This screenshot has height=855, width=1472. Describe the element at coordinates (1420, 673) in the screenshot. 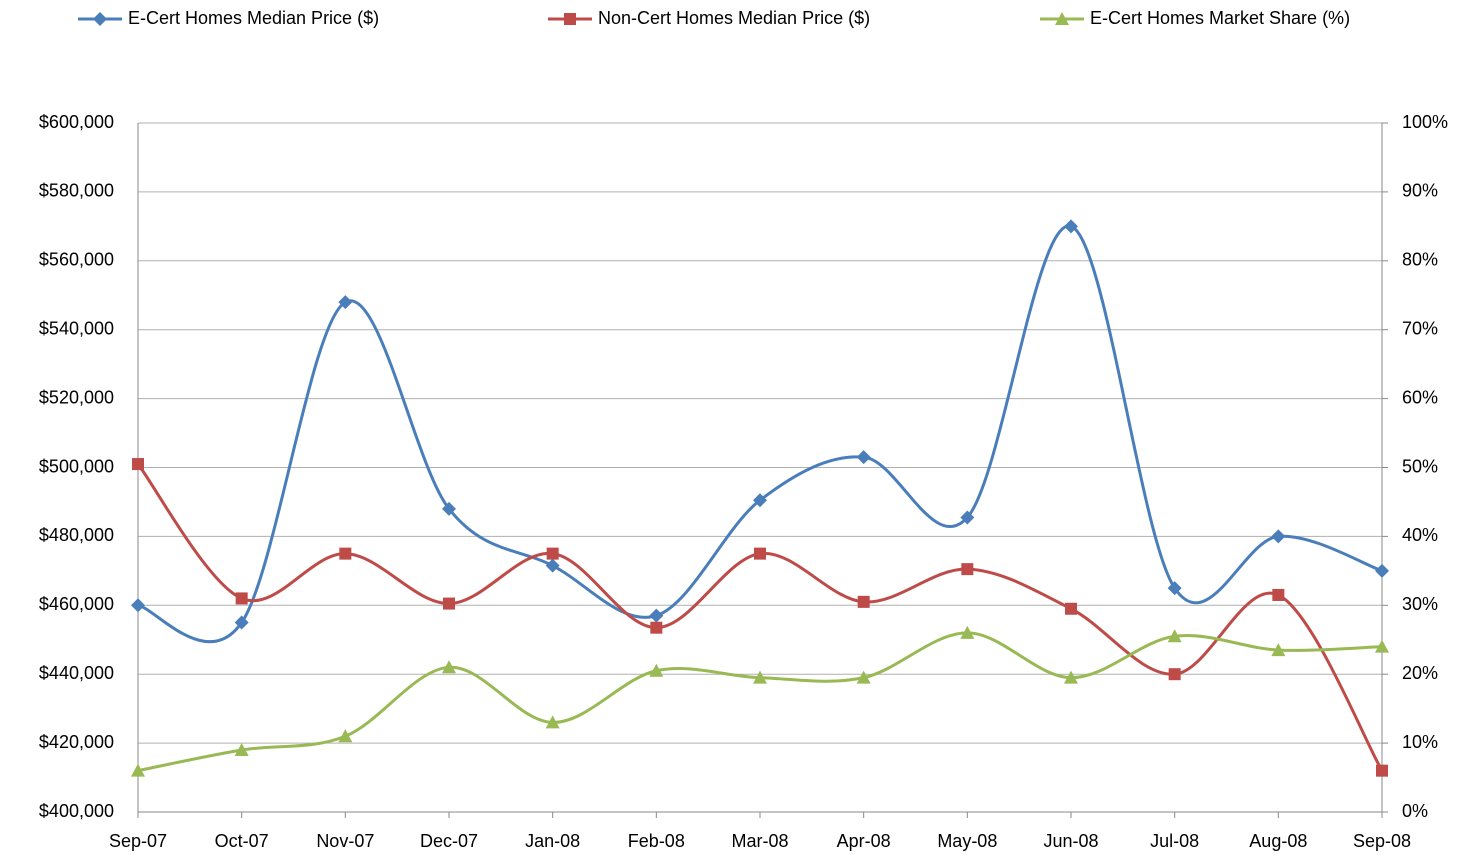

I see `y2-tick-label: 20%` at that location.